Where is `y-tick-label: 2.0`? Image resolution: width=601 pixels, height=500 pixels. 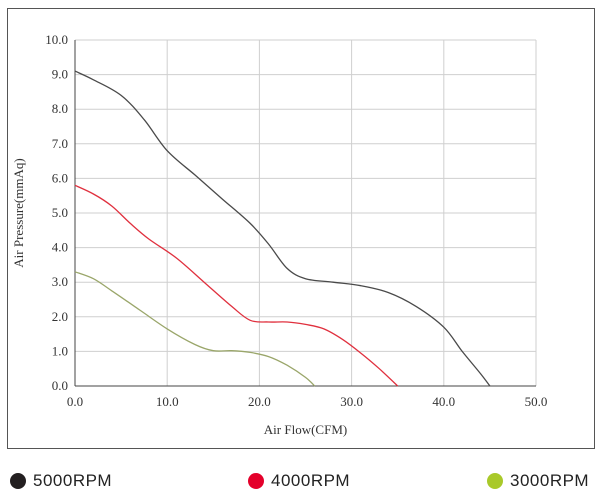
y-tick-label: 2.0 is located at coordinates (60, 316).